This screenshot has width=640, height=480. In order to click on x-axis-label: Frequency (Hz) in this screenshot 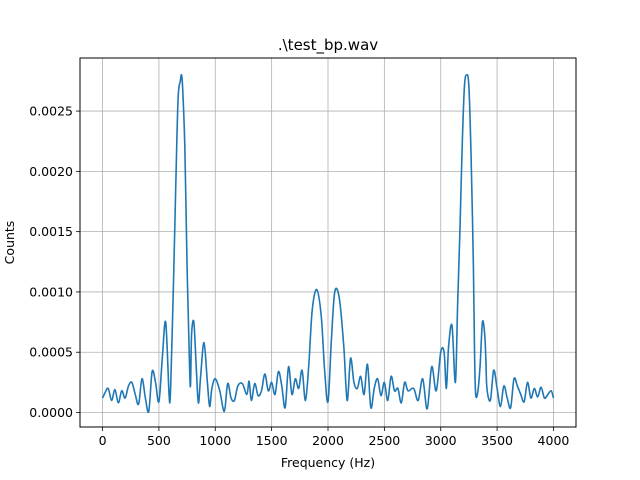, I will do `click(328, 462)`.